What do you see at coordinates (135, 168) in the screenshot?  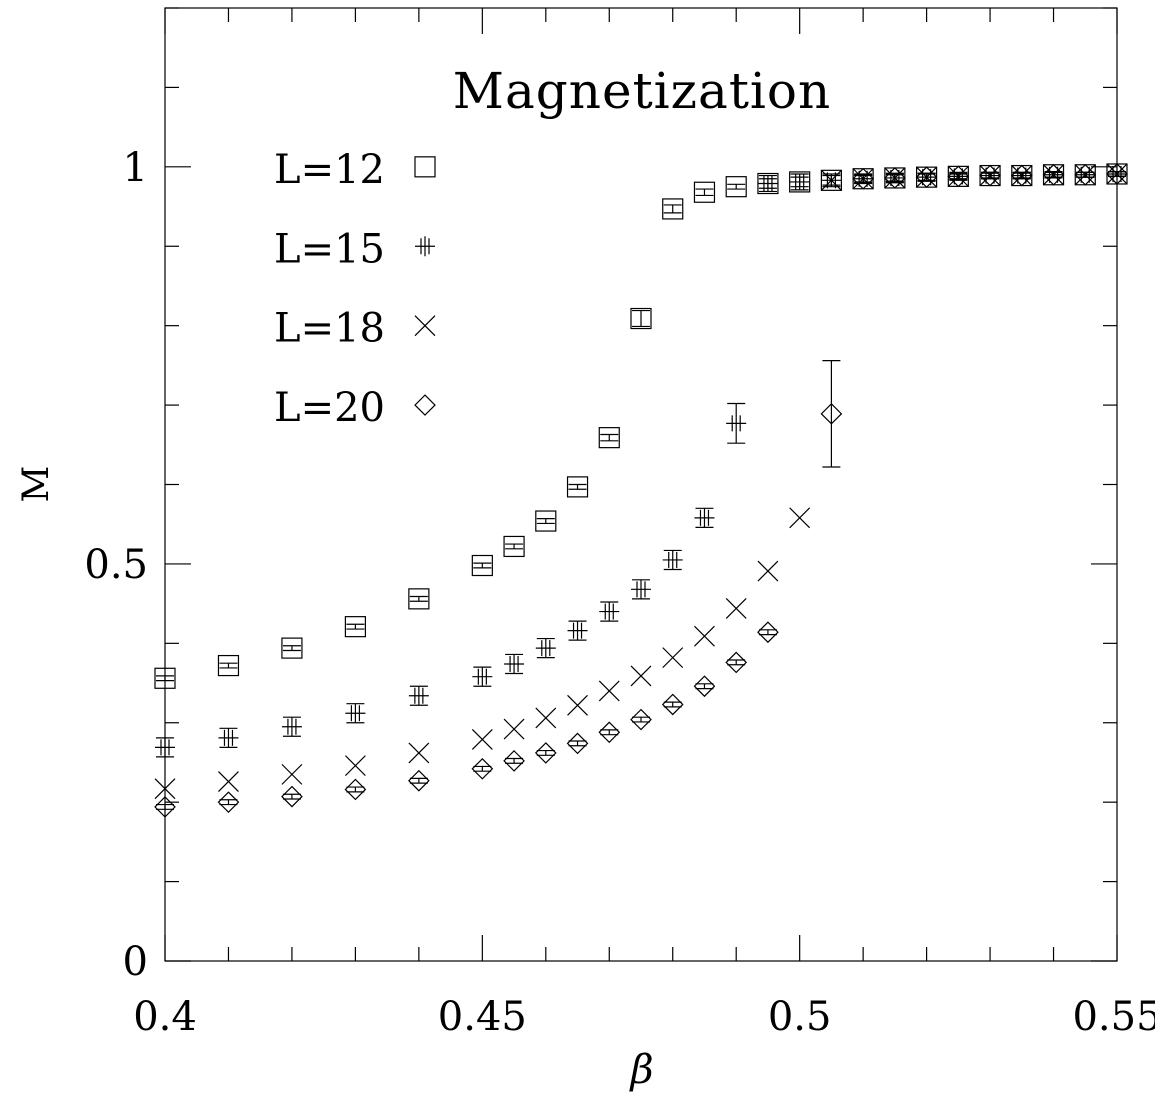 I see `y-tick-label: 1` at bounding box center [135, 168].